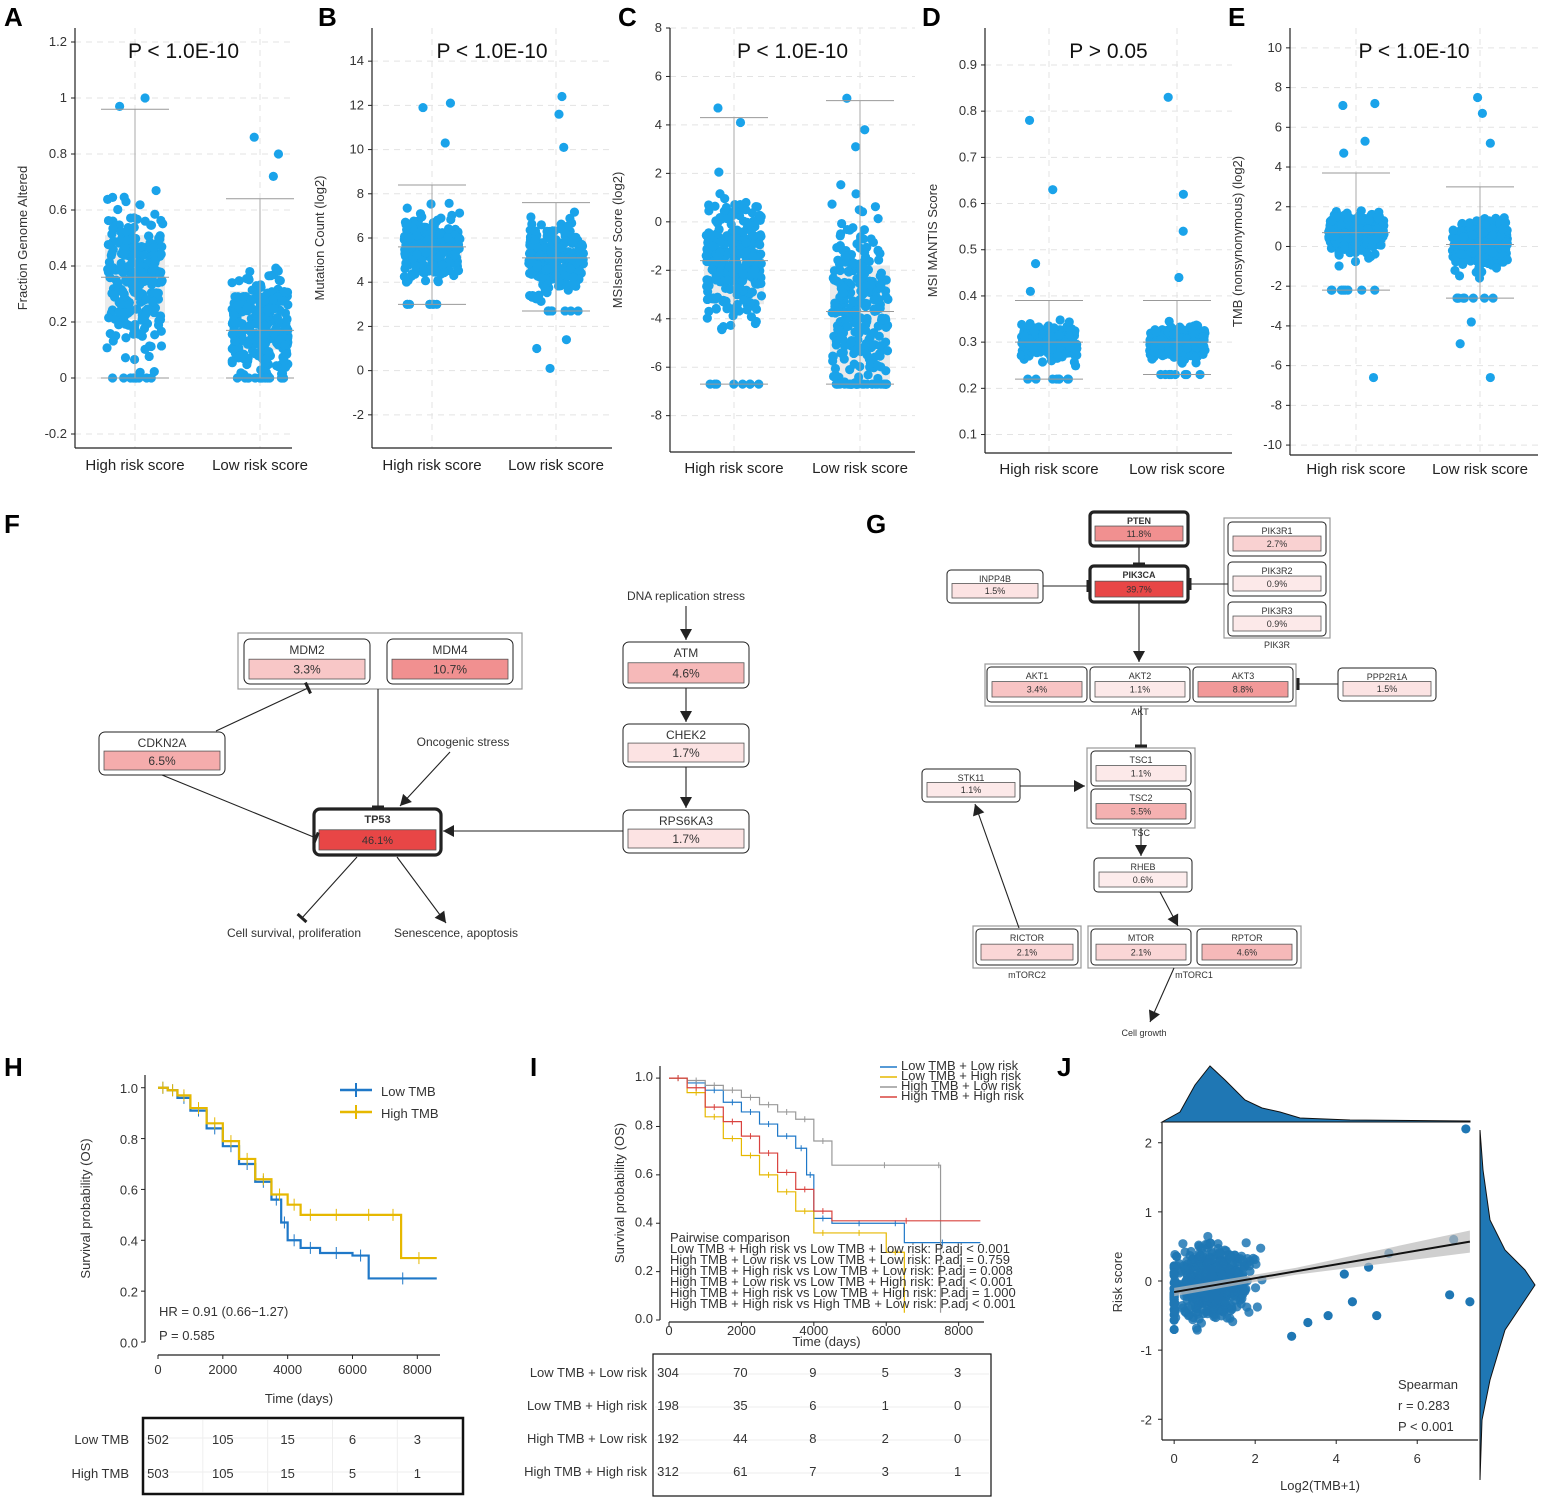  I want to click on alteration-value: 1.1%, so click(971, 790).